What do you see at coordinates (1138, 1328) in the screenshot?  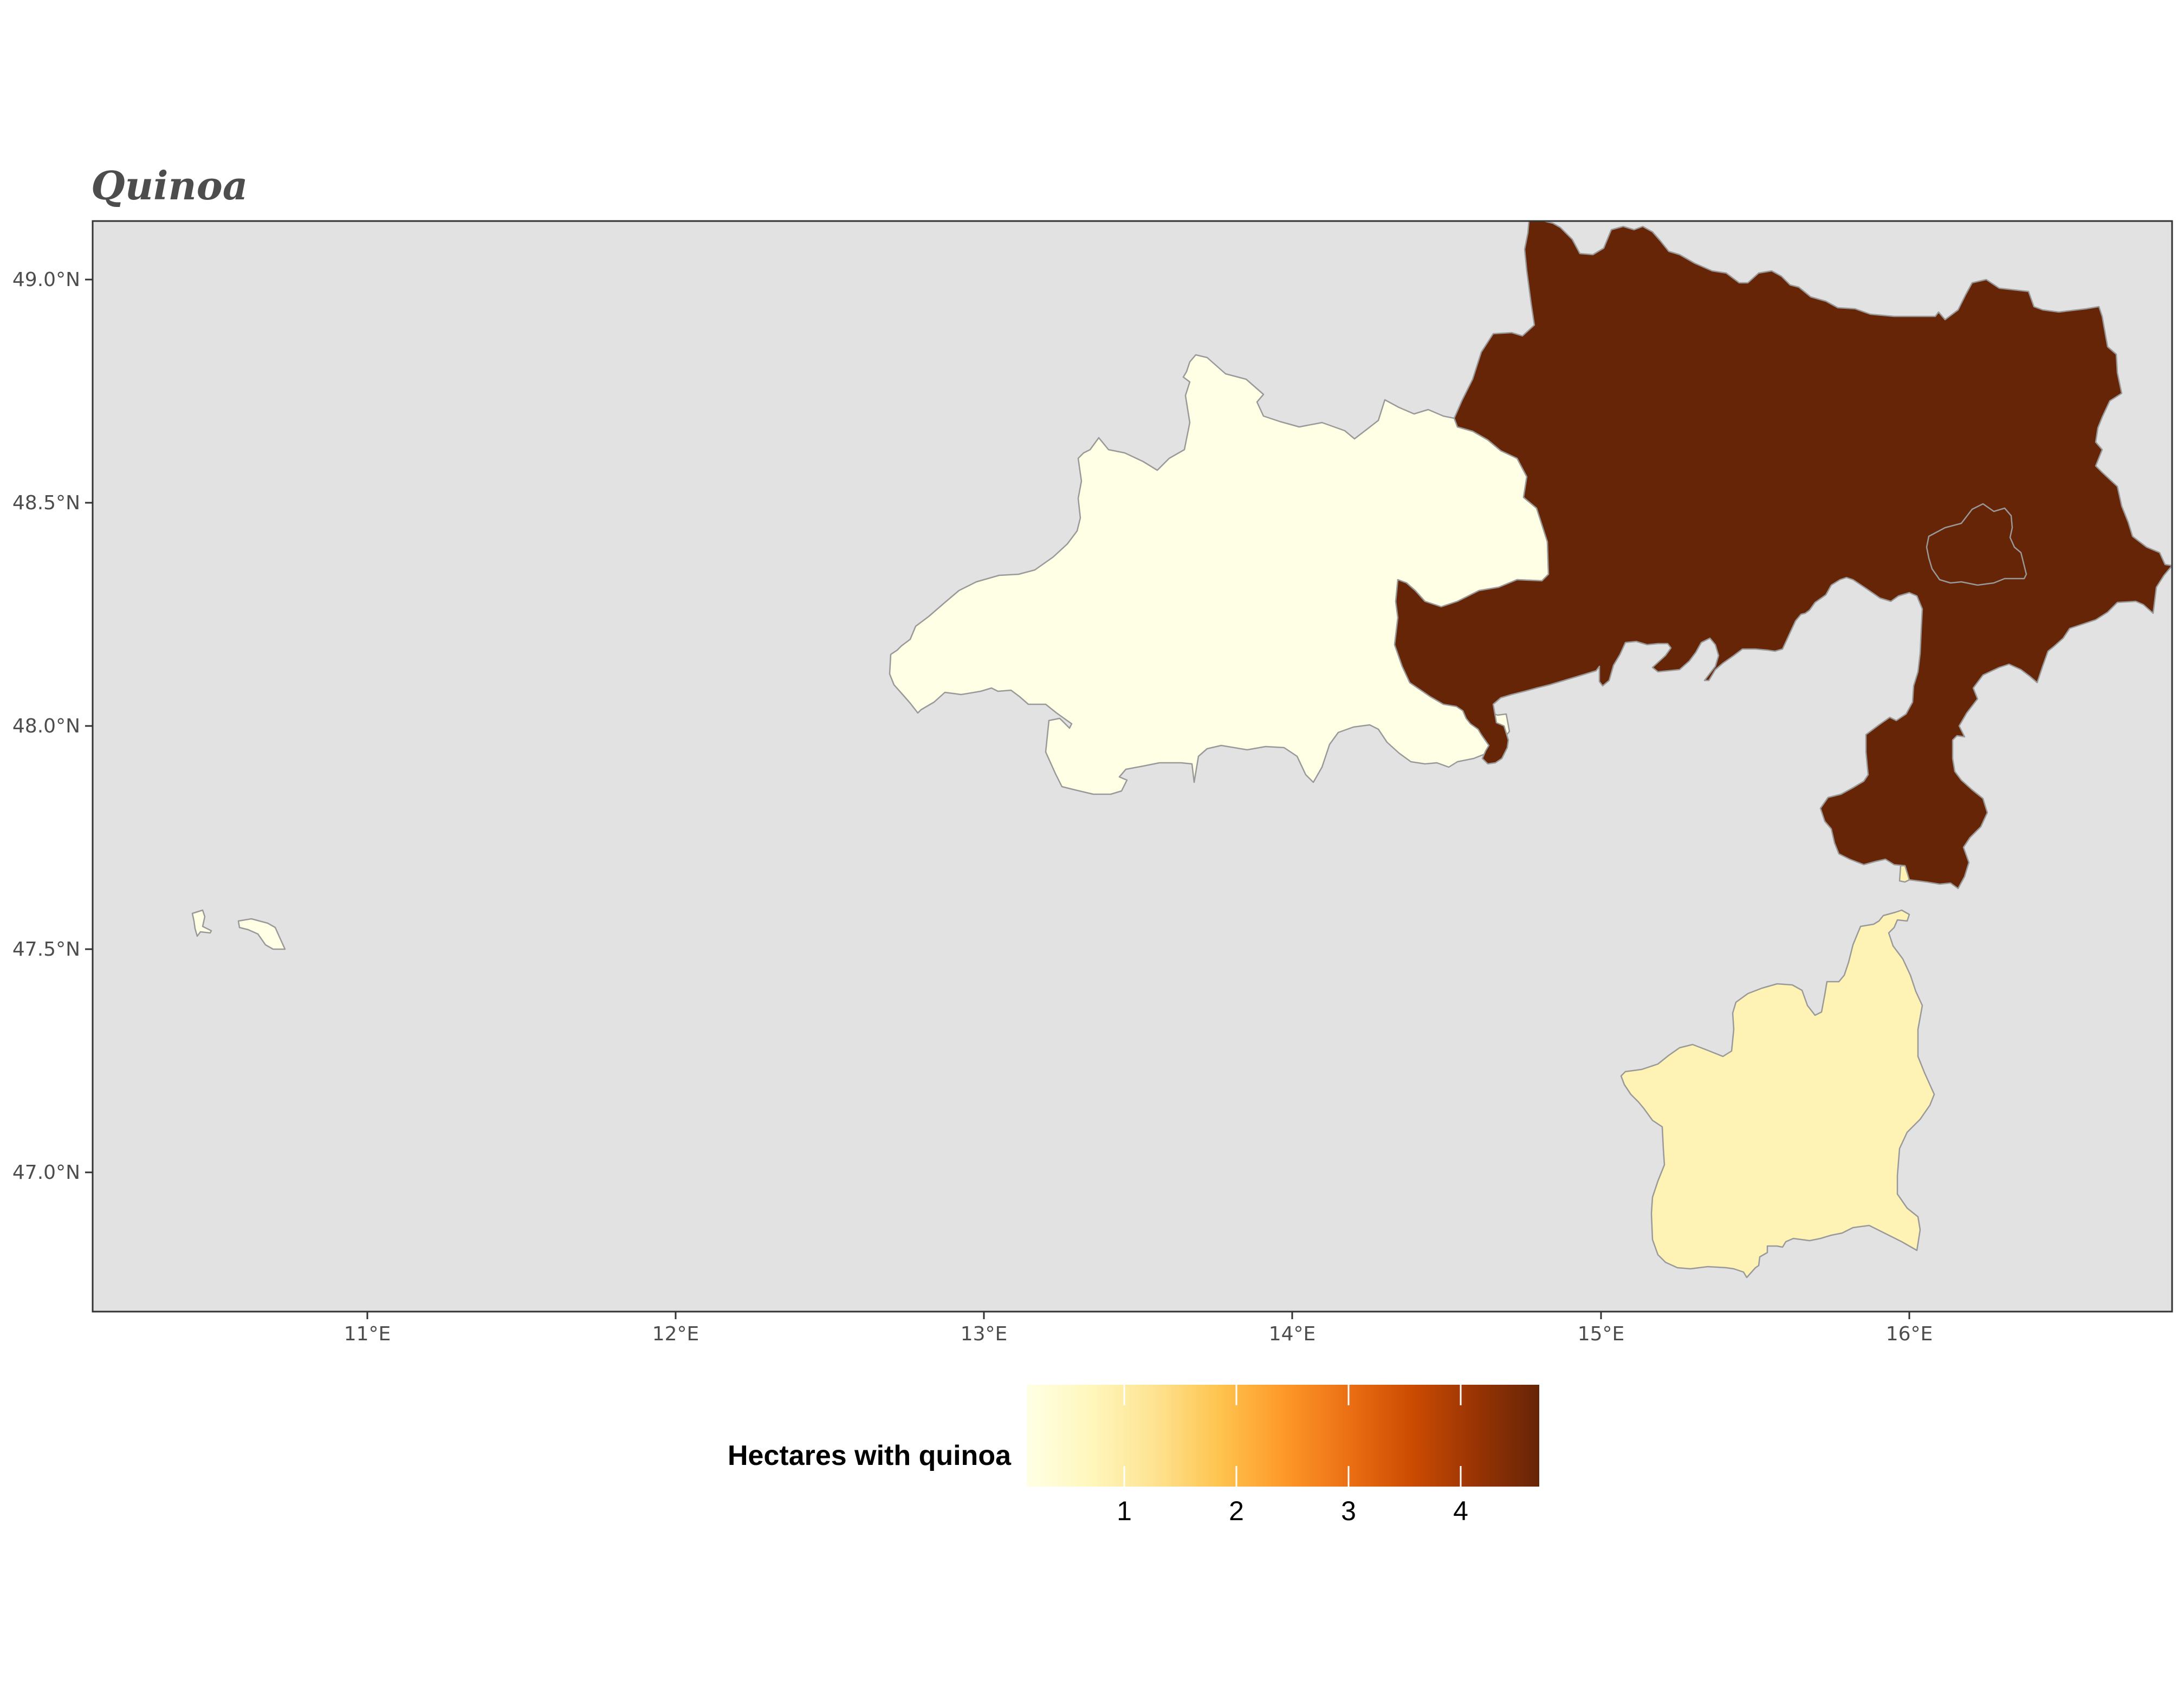 I see `lon-axis: 11°E 12°E 13°E 14°E 15°E 16°E` at bounding box center [1138, 1328].